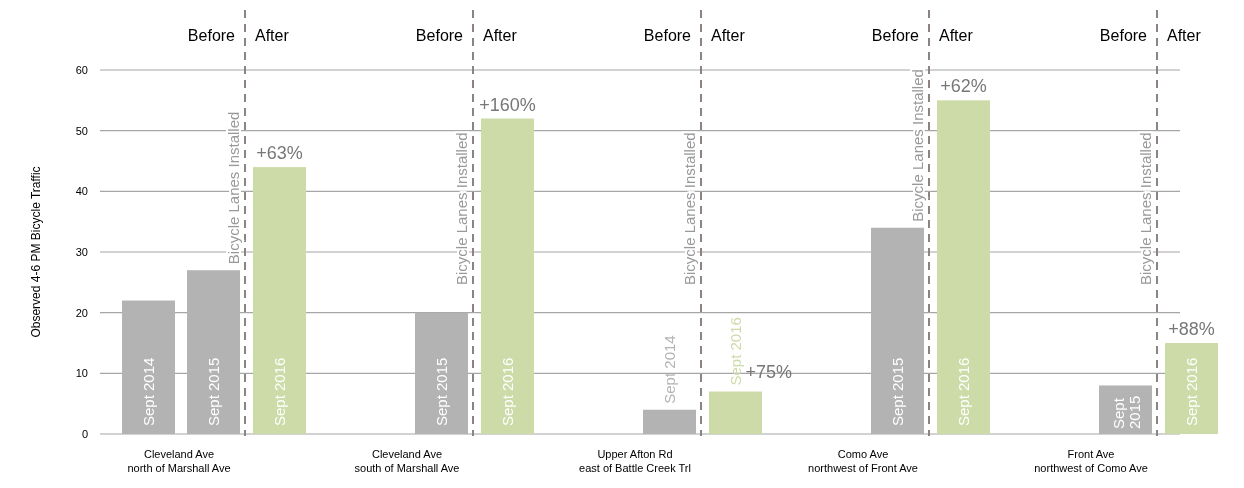 This screenshot has width=1244, height=488. Describe the element at coordinates (407, 461) in the screenshot. I see `x-tick-label: Cleveland Ave south of Marshall Ave` at that location.